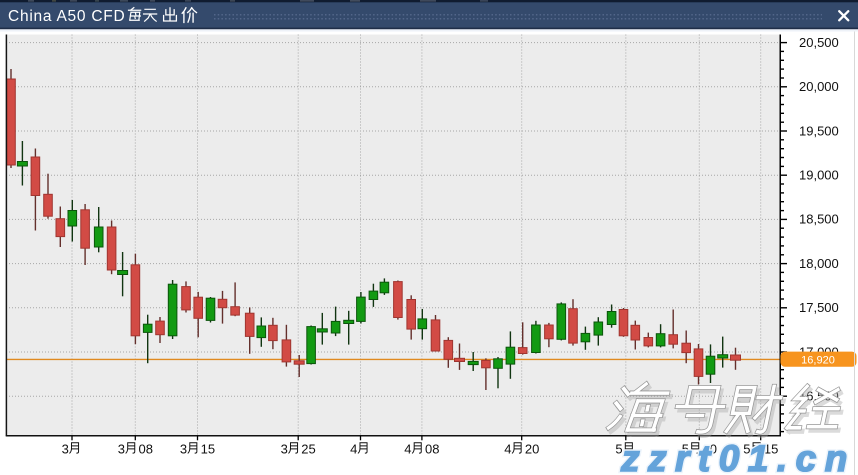  Describe the element at coordinates (819, 42) in the screenshot. I see `svg-text: 20,500` at that location.